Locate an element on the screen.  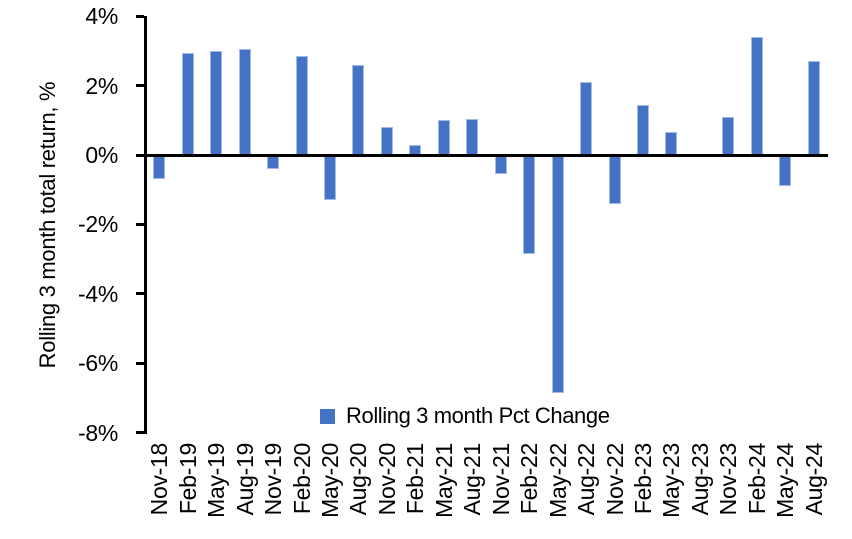
x-axis-label: Nov-20 is located at coordinates (386, 479).